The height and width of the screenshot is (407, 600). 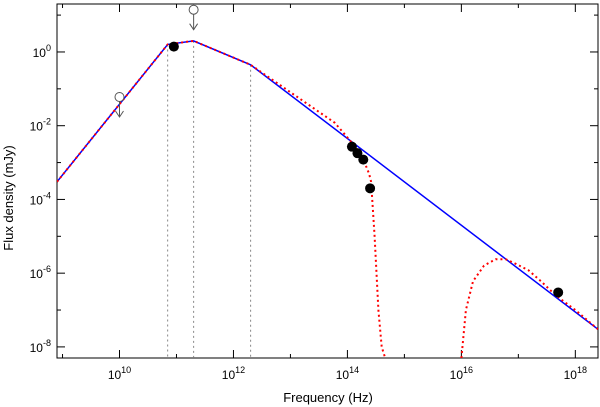 What do you see at coordinates (461, 373) in the screenshot?
I see `x-tick-label: 1016` at bounding box center [461, 373].